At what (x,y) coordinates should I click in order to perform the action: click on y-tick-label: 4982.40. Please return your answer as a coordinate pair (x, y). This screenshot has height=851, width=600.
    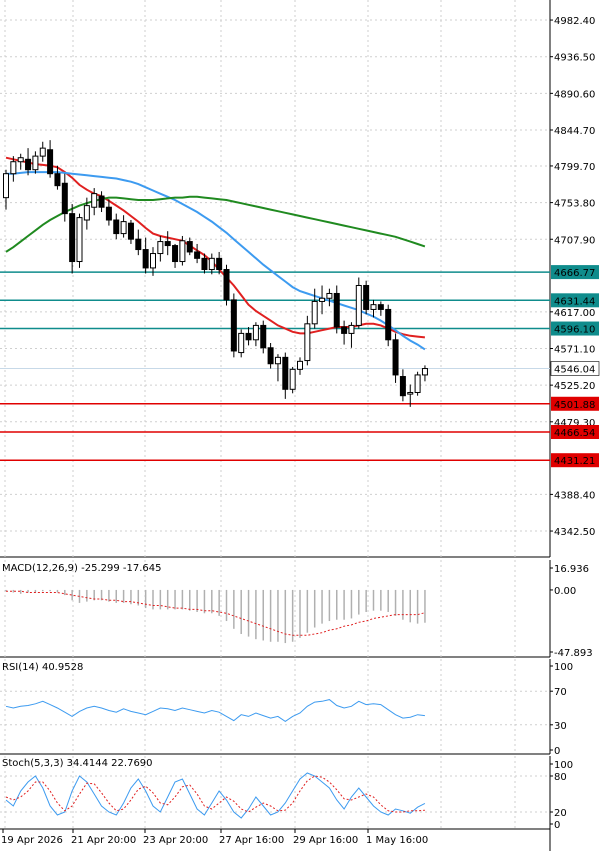
    Looking at the image, I should click on (574, 21).